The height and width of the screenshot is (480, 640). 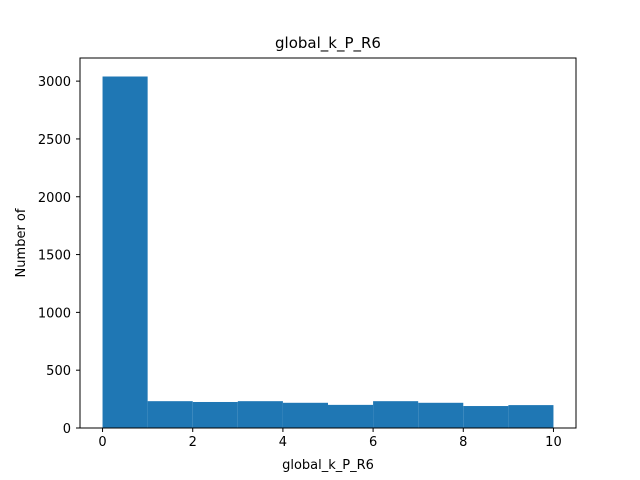 I want to click on y-tick-label: 2000, so click(x=54, y=198).